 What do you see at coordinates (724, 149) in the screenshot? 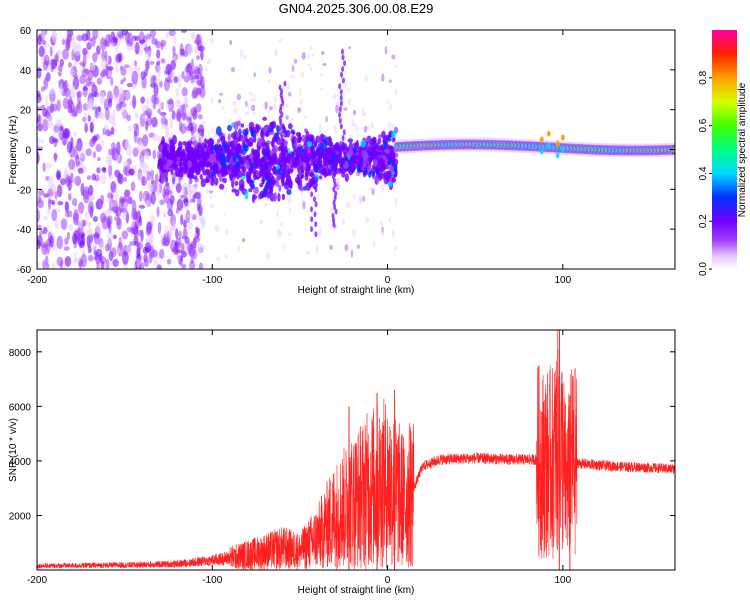
I see `colorbar-gradient` at bounding box center [724, 149].